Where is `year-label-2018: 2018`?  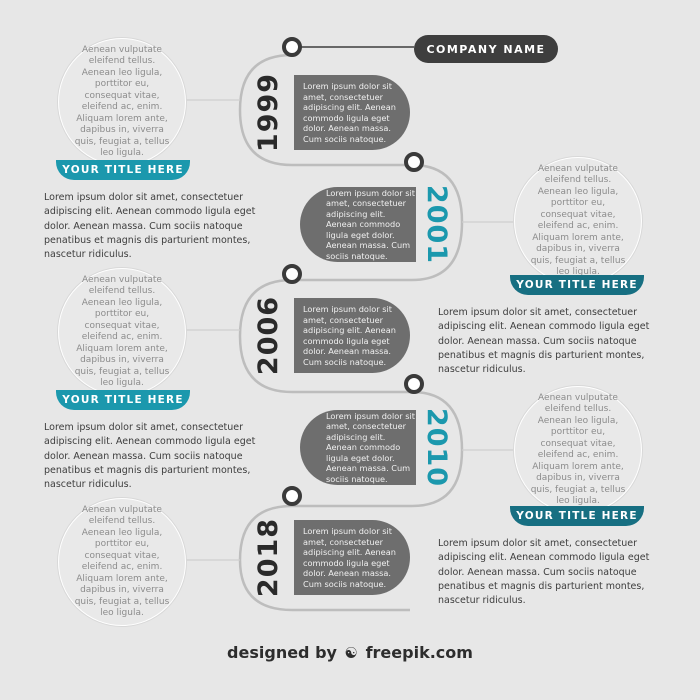 year-label-2018: 2018 is located at coordinates (269, 557).